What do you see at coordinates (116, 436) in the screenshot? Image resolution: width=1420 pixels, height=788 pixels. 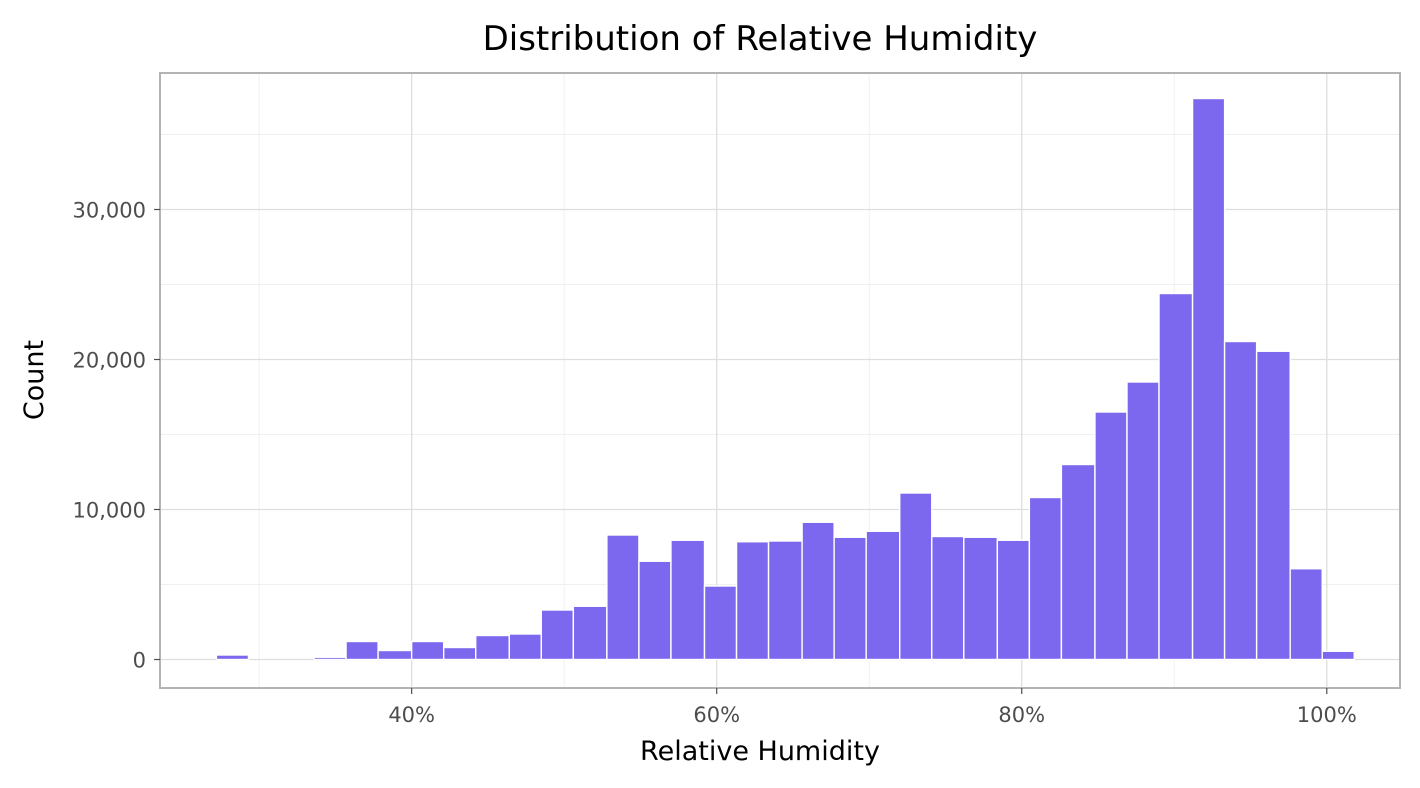 I see `y-axis-ticks: 0 10,000 20,000 30,000` at bounding box center [116, 436].